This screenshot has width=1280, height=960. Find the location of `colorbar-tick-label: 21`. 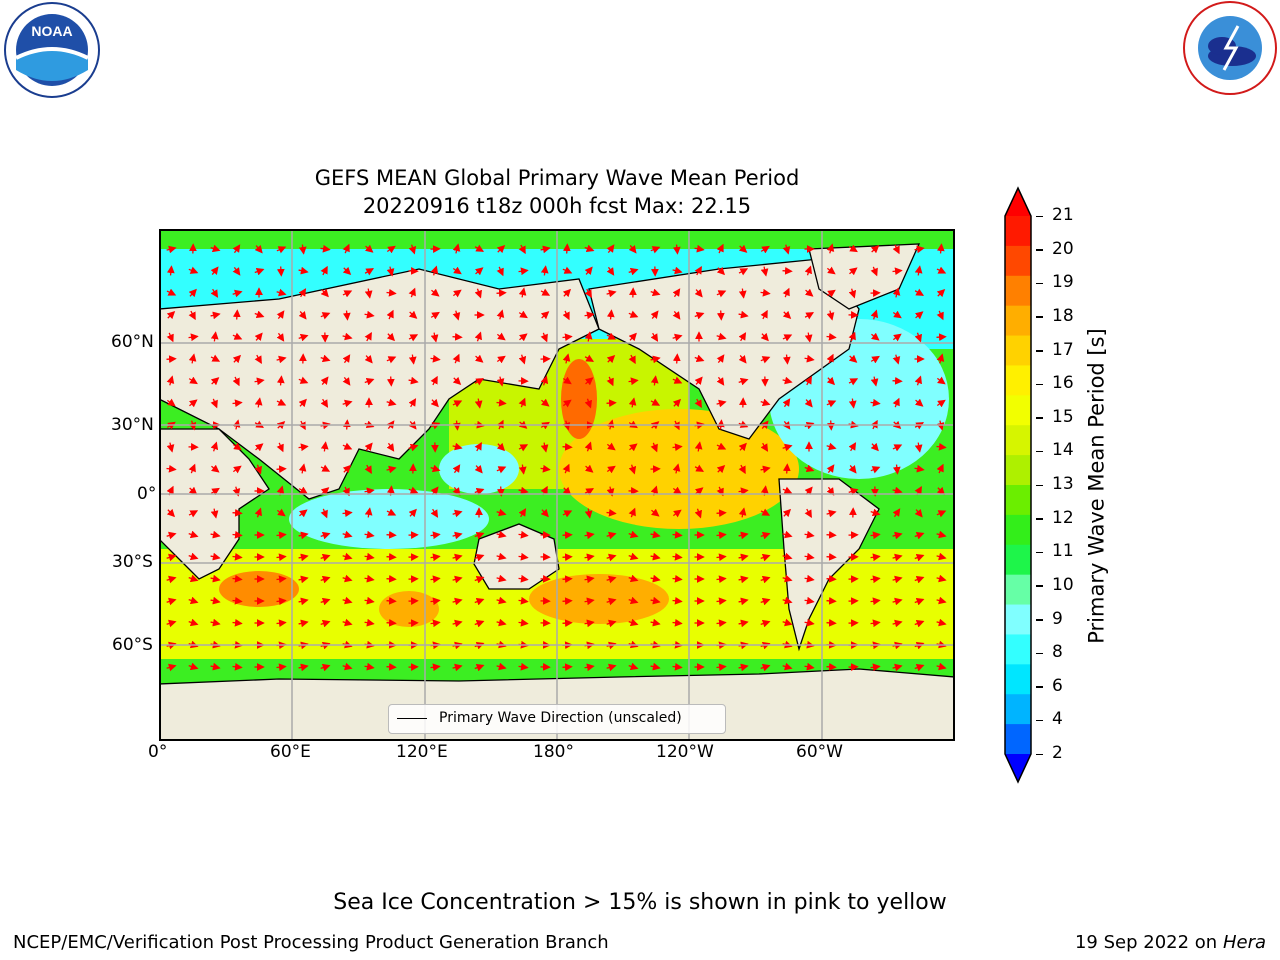

colorbar-tick-label: 21 is located at coordinates (1063, 215).